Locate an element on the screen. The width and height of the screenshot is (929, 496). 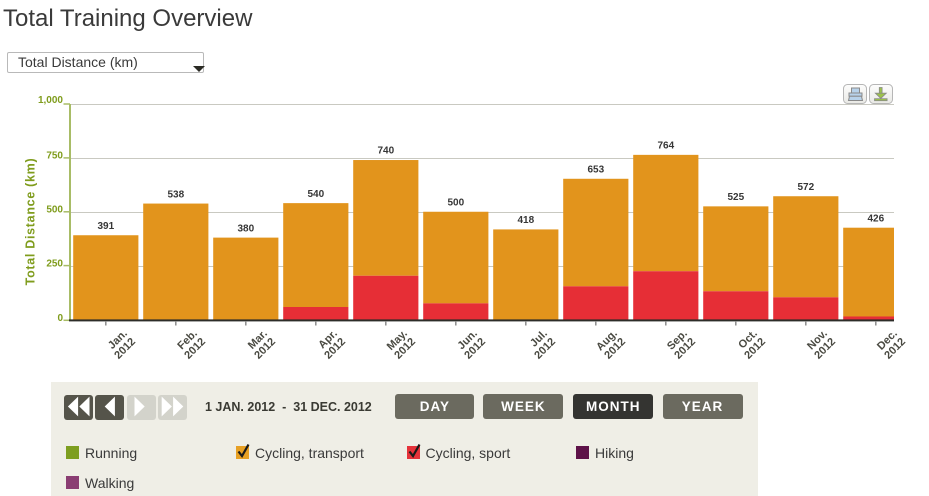
svg-text: Jul.2012 is located at coordinates (541, 345).